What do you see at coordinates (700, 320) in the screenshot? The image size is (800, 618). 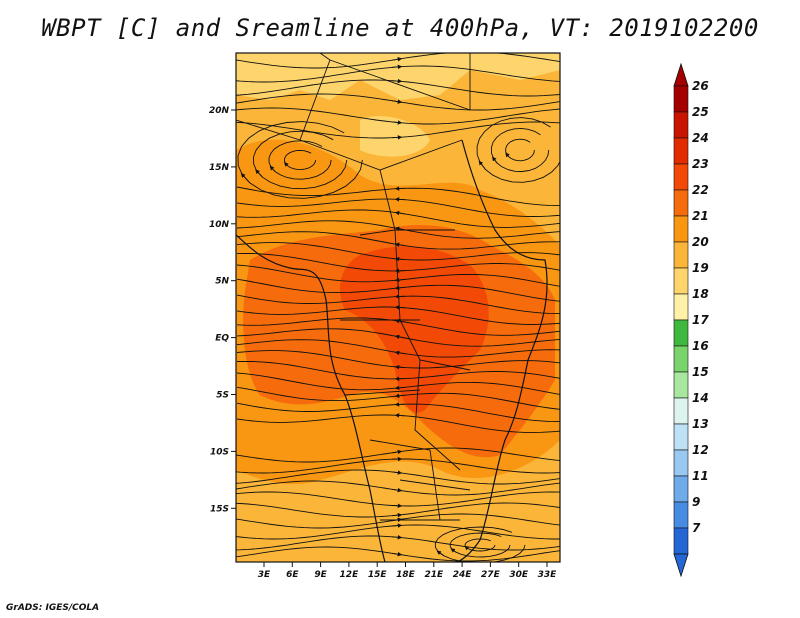 I see `colorbar-label: 17` at bounding box center [700, 320].